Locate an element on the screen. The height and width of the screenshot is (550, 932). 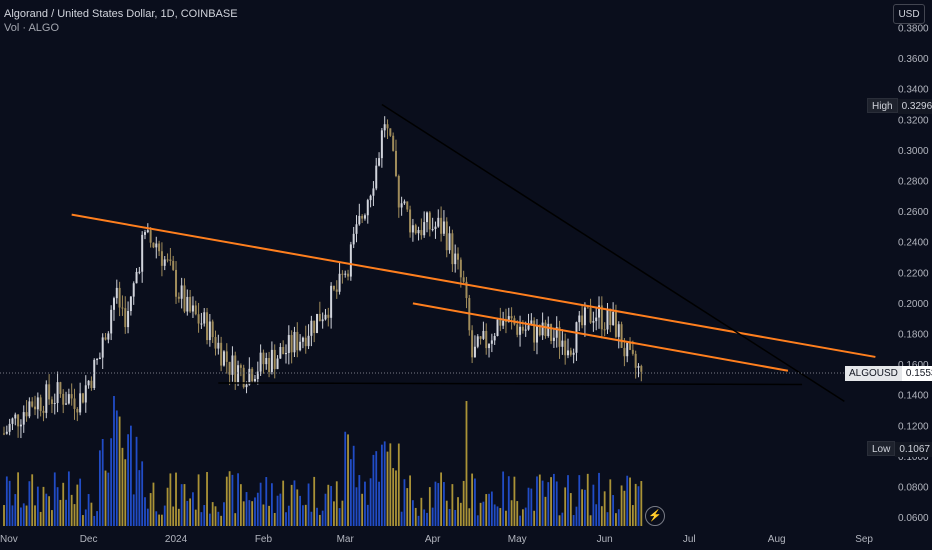
black-trendline is located at coordinates (510, 384).